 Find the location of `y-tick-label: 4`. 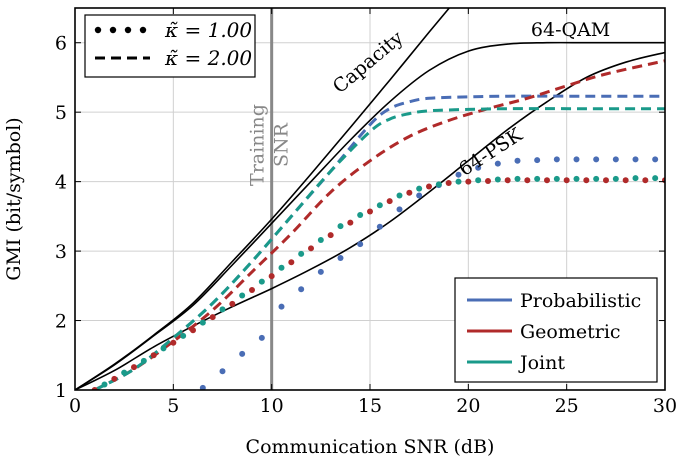

y-tick-label: 4 is located at coordinates (61, 183).